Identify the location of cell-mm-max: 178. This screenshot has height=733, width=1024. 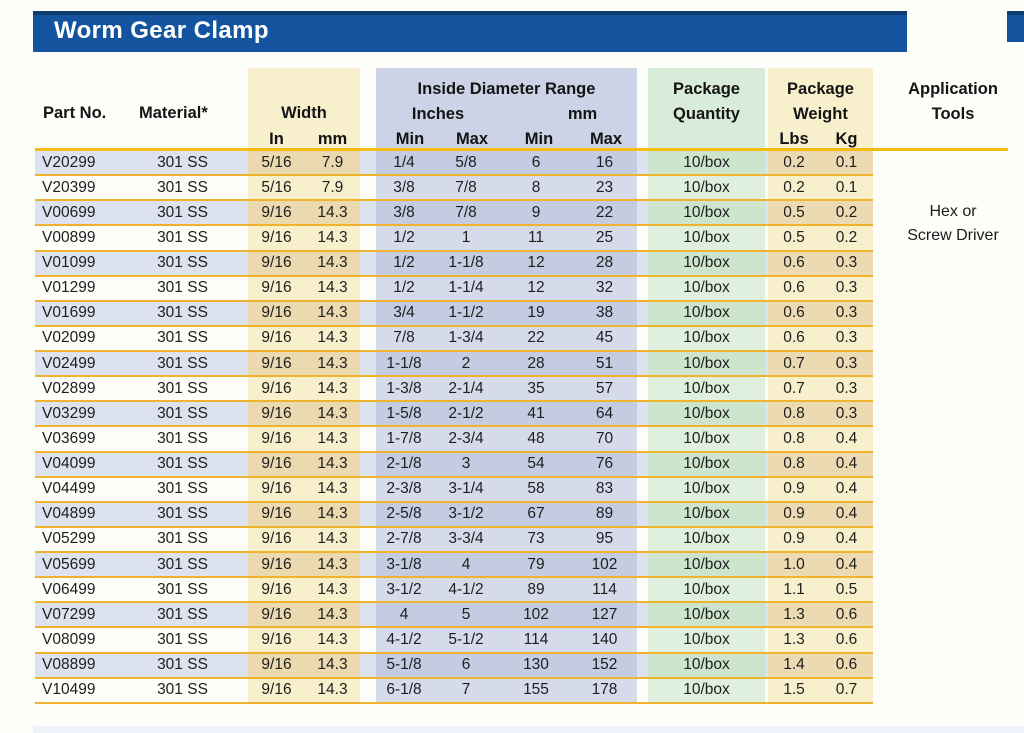
(604, 690).